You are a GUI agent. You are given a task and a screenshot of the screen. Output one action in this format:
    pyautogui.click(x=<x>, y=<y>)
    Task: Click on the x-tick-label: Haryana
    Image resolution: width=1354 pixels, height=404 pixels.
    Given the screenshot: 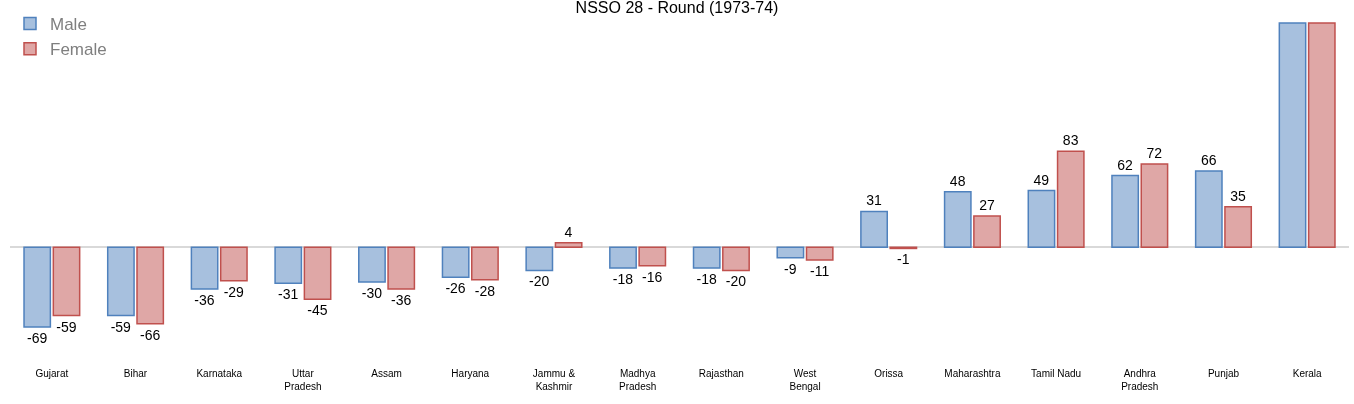 What is the action you would take?
    pyautogui.click(x=470, y=373)
    